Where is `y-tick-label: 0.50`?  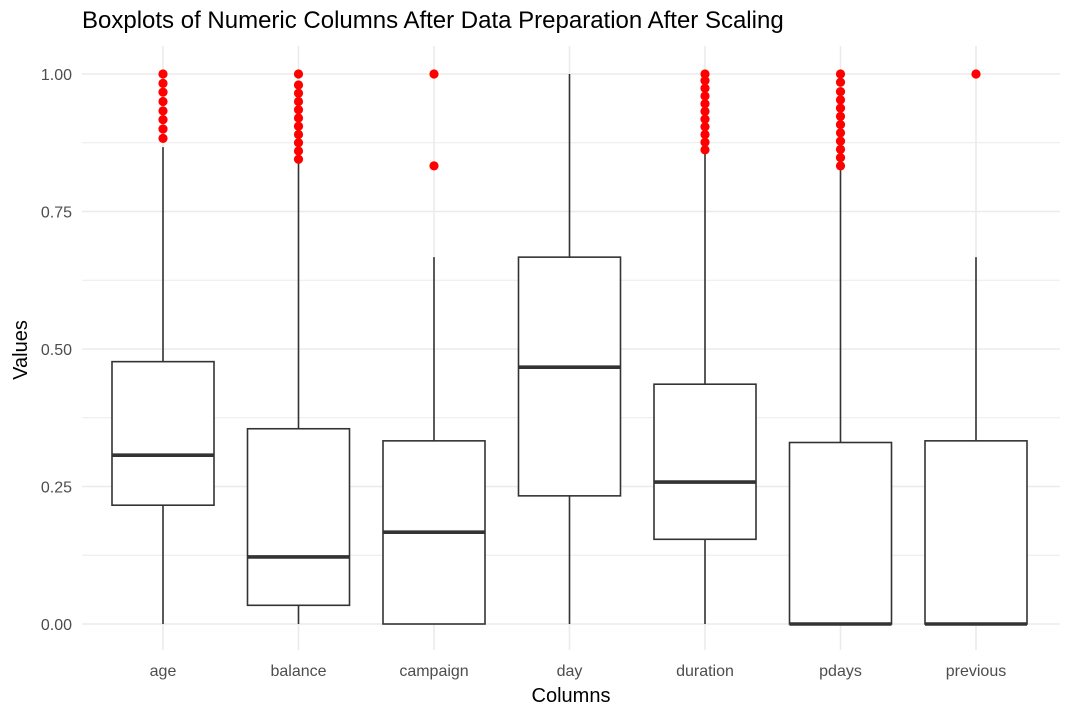 y-tick-label: 0.50 is located at coordinates (56, 350).